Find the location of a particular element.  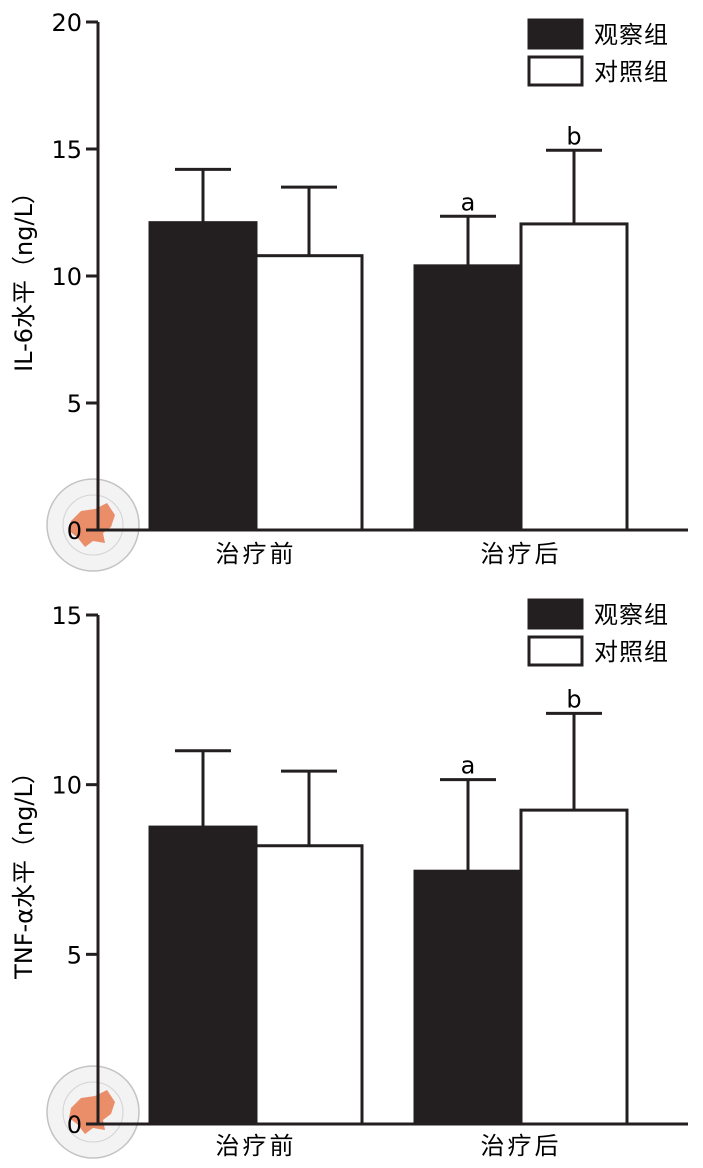

y-axis-label: TNF-α水平（ng/L） is located at coordinates (24, 870).